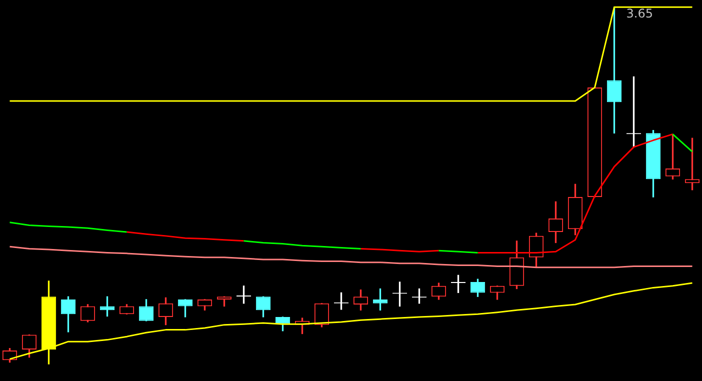  Describe the element at coordinates (639, 13) in the screenshot. I see `annotation: 3.65` at that location.